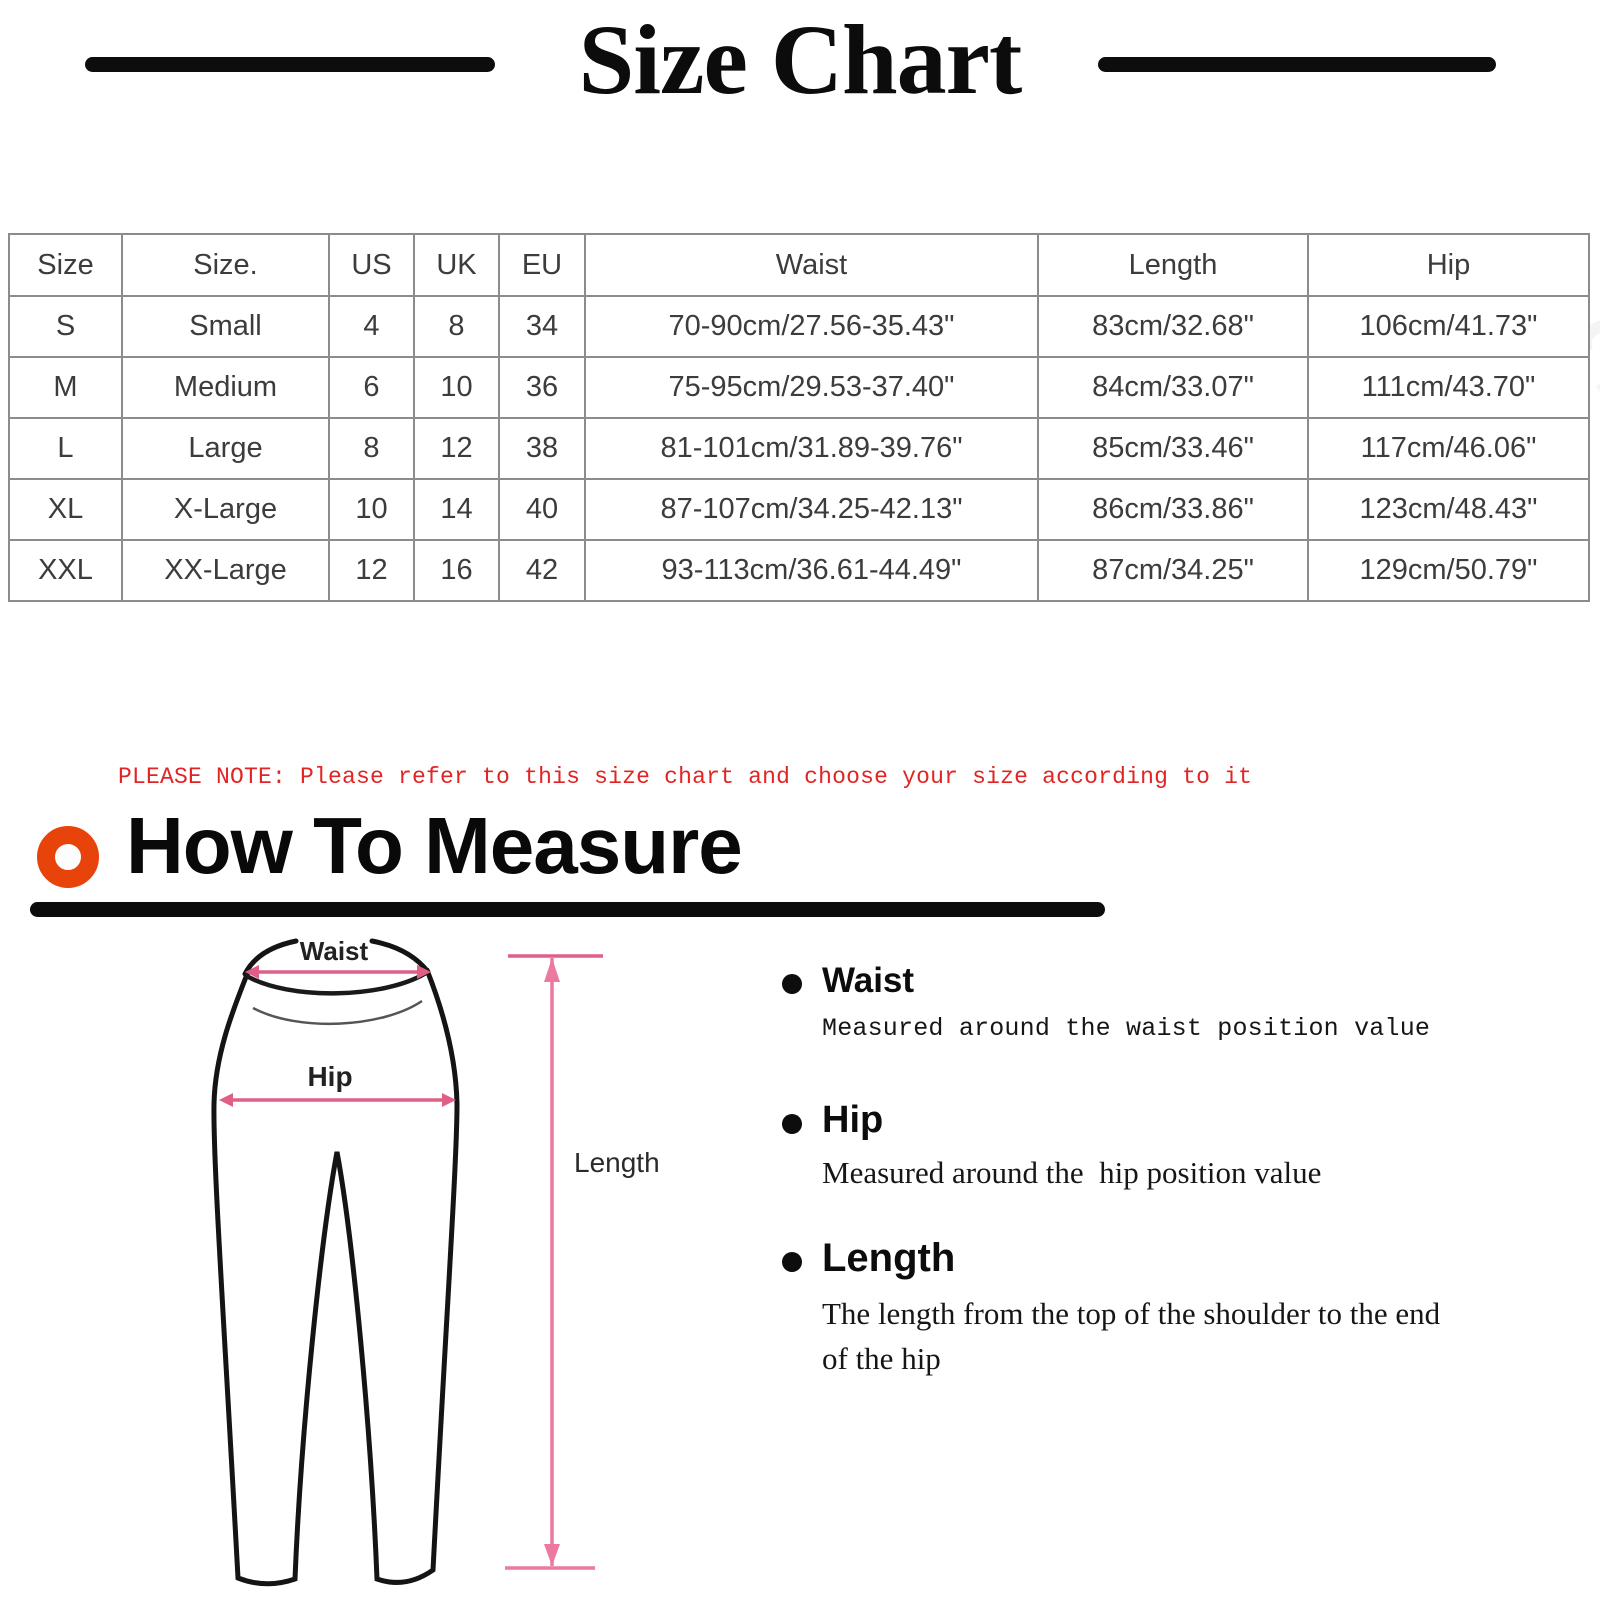  Describe the element at coordinates (456, 509) in the screenshot. I see `table-cell: 14` at that location.